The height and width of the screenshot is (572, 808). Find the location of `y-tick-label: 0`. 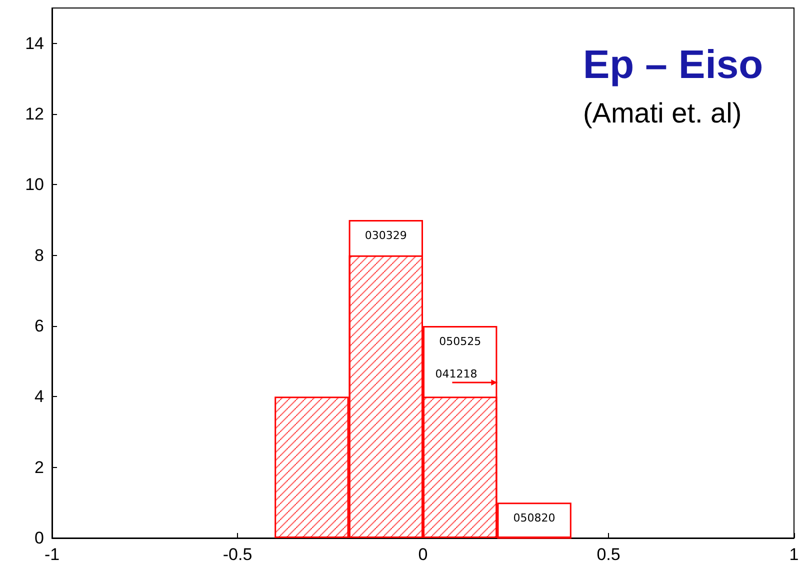

y-tick-label: 0 is located at coordinates (39, 538).